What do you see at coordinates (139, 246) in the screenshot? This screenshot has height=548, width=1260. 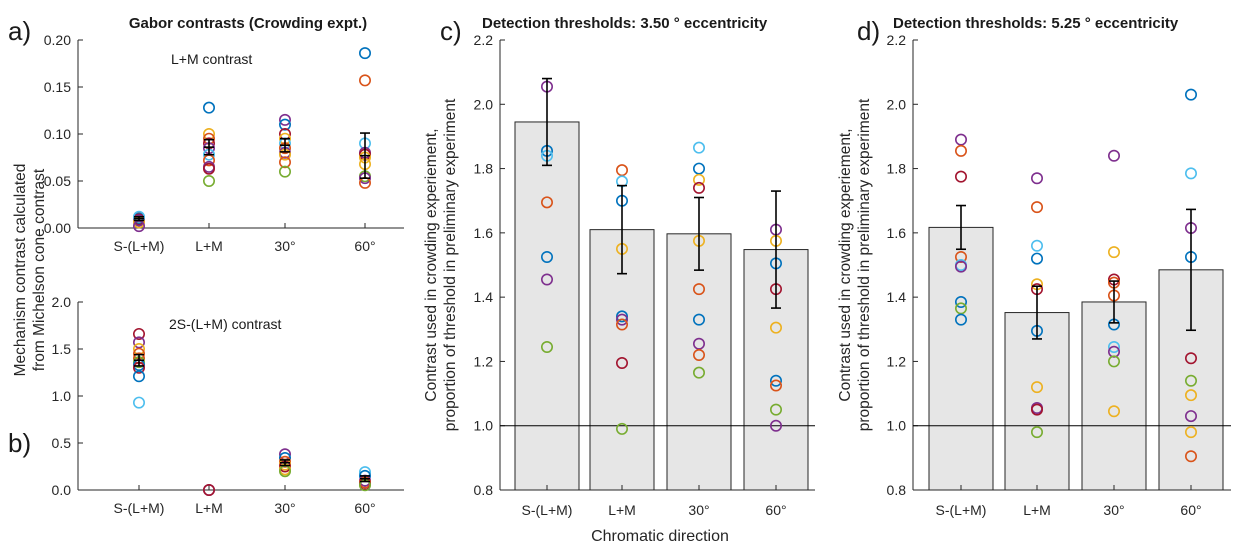 I see `x-tick-label-a-0: S-(L+M)` at bounding box center [139, 246].